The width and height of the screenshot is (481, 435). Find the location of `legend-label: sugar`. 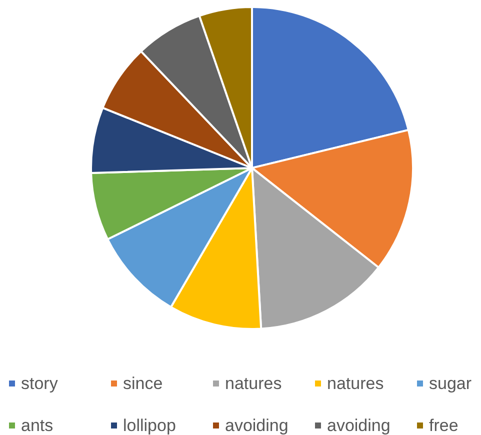

legend-label: sugar is located at coordinates (450, 383).